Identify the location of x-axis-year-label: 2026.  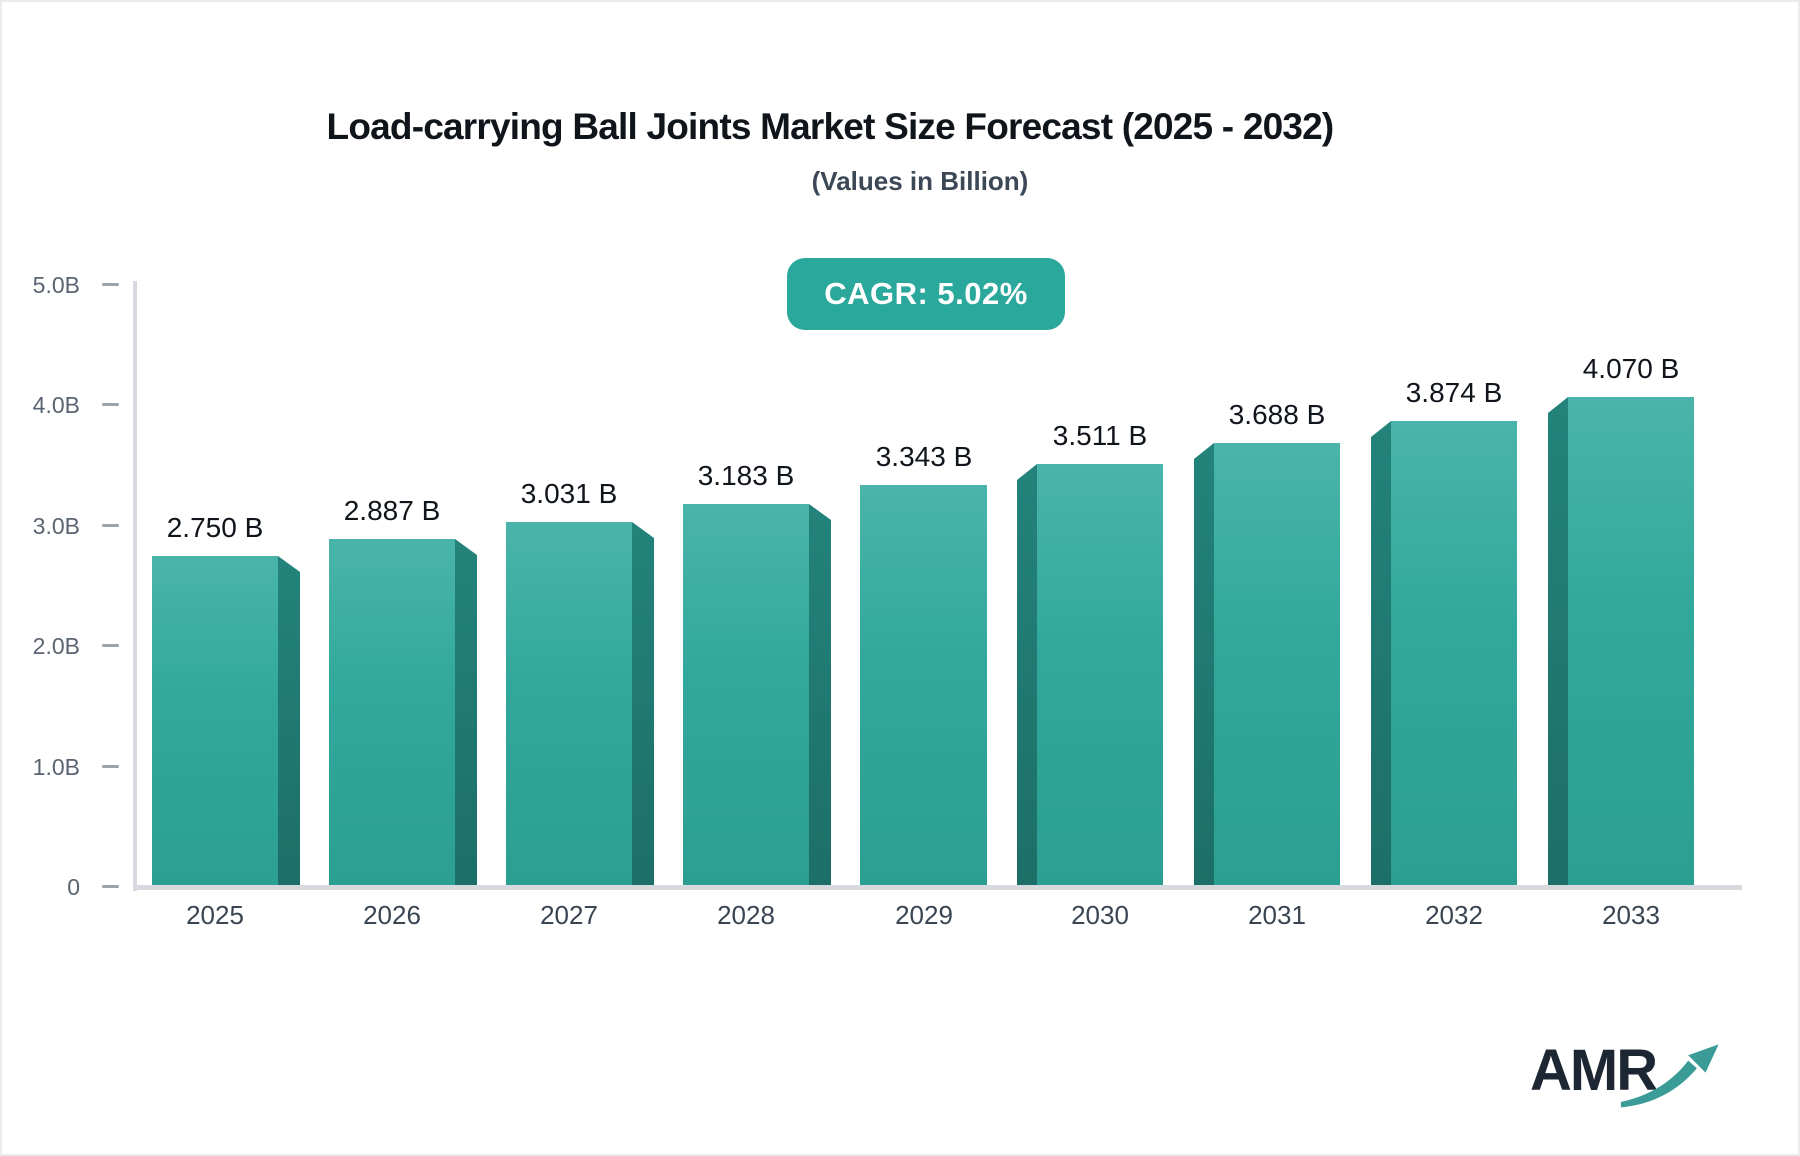
(392, 915).